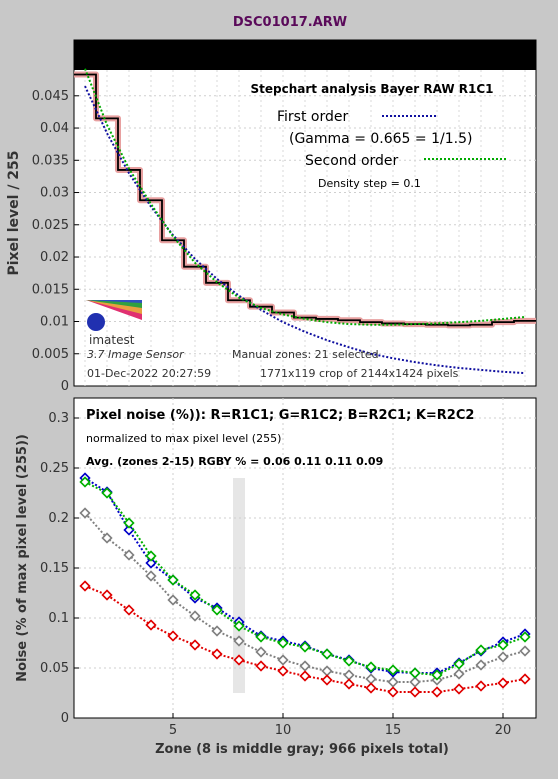  Describe the element at coordinates (58, 518) in the screenshot. I see `noise-ytick-label: 0.2` at that location.